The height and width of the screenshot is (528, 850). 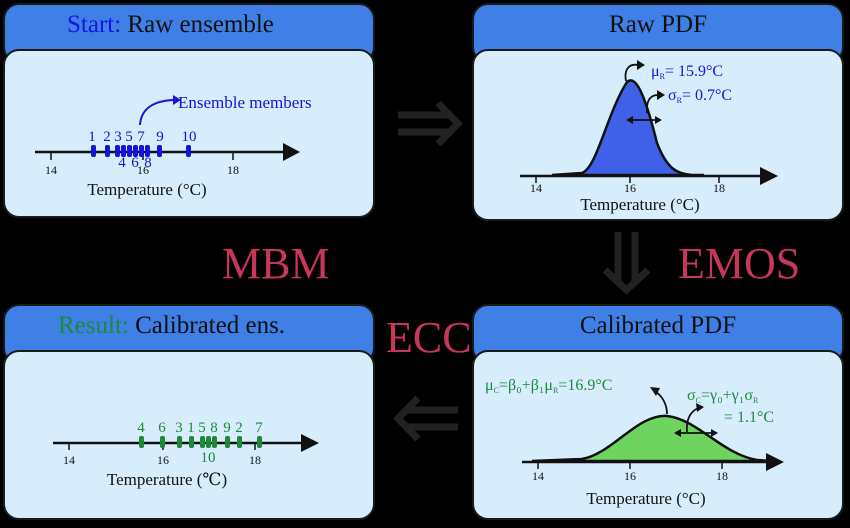 I want to click on member-label: 2, so click(x=239, y=428).